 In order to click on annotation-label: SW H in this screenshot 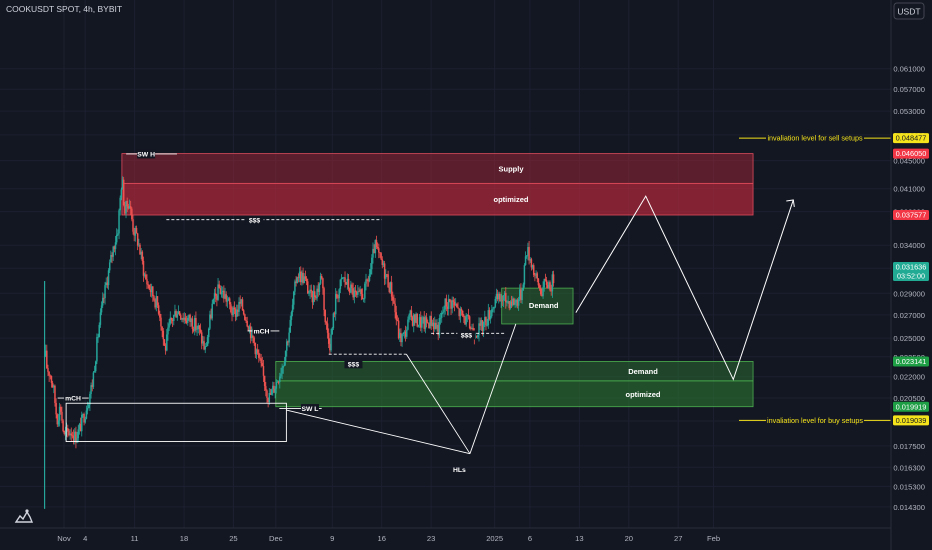, I will do `click(146, 154)`.